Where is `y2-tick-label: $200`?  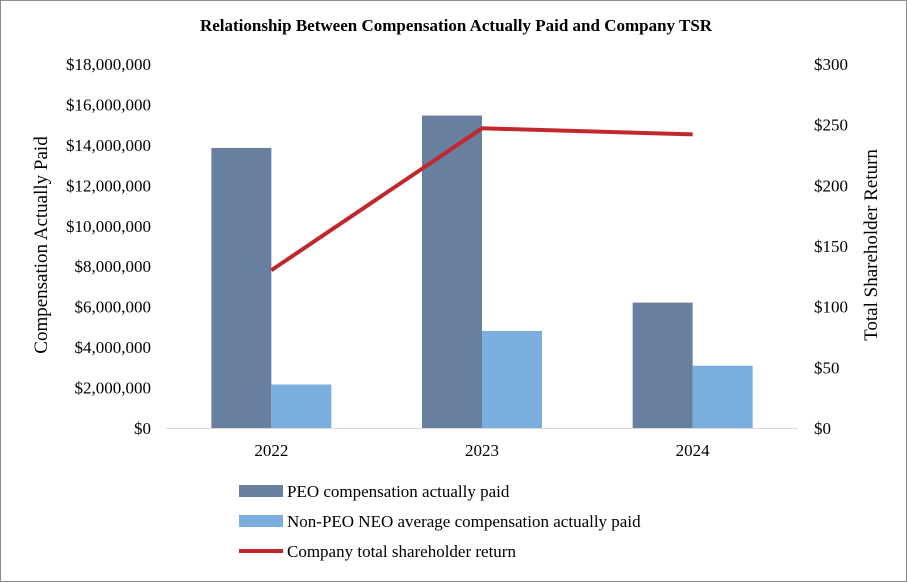 y2-tick-label: $200 is located at coordinates (831, 185).